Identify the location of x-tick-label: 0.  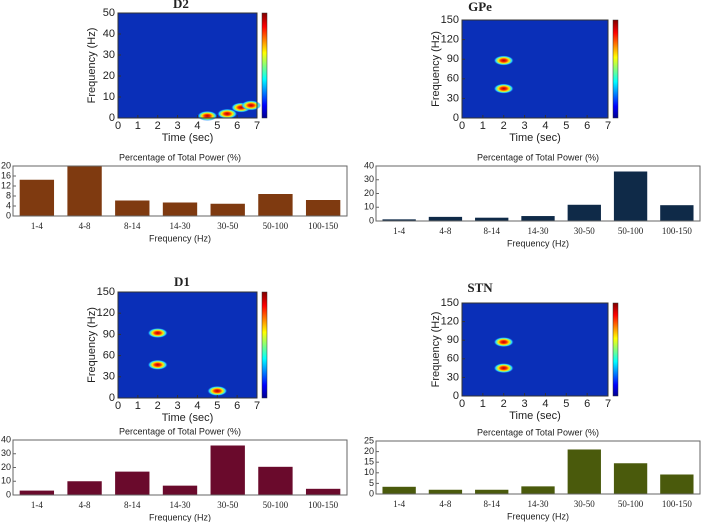
(462, 404).